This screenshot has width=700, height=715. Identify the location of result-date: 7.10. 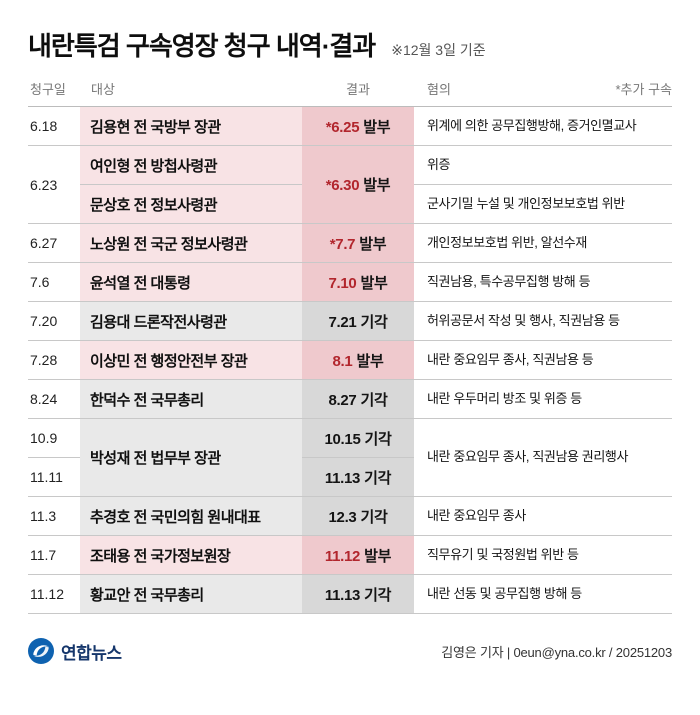
(342, 283).